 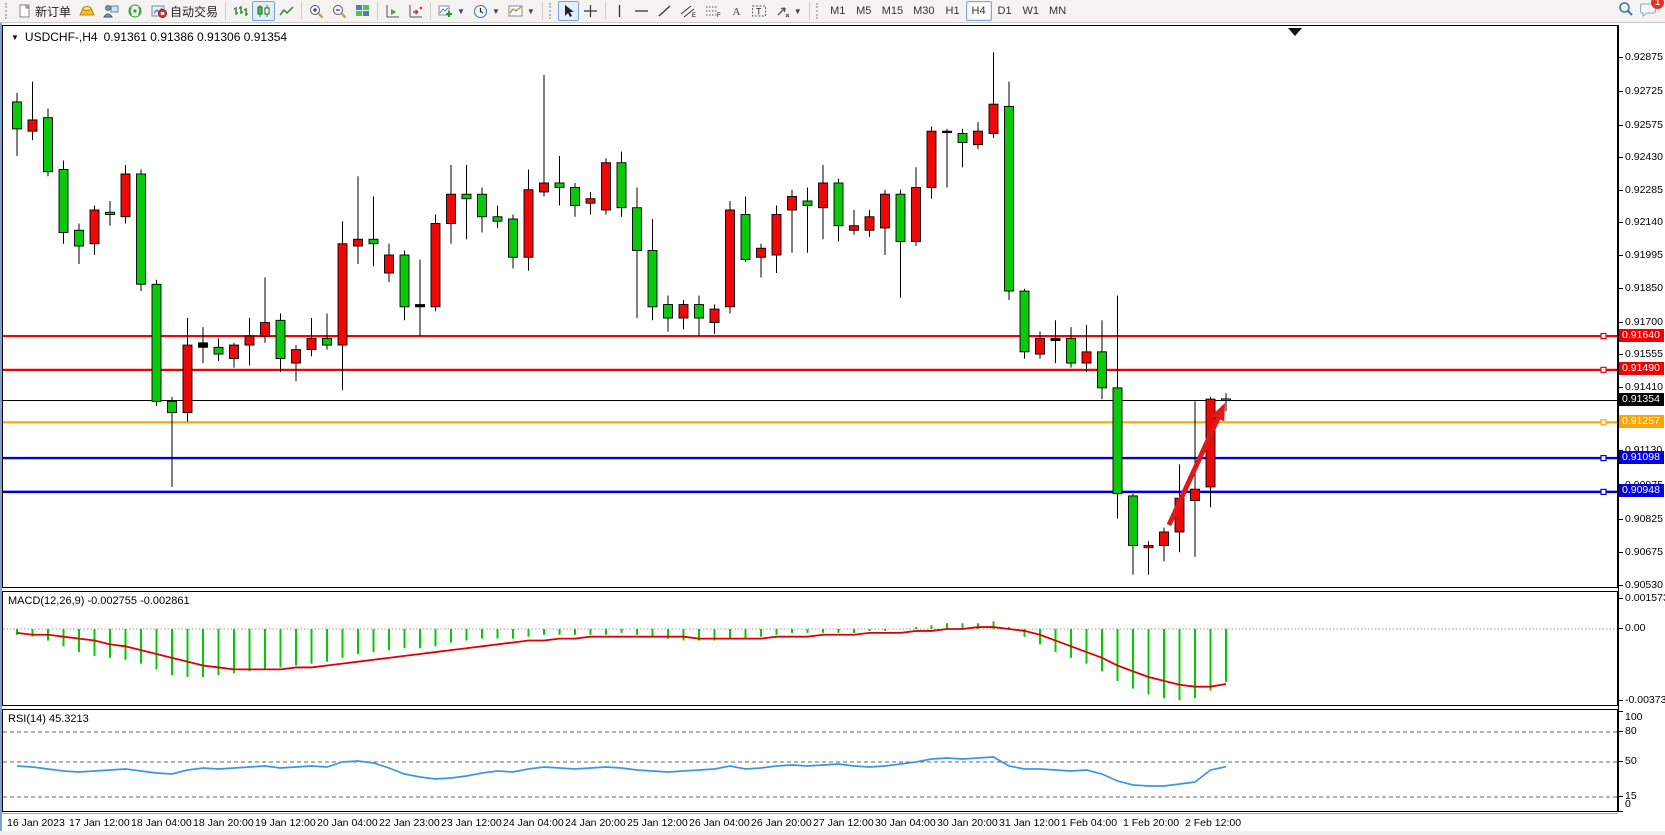 I want to click on zoom-out-icon, so click(x=339, y=11).